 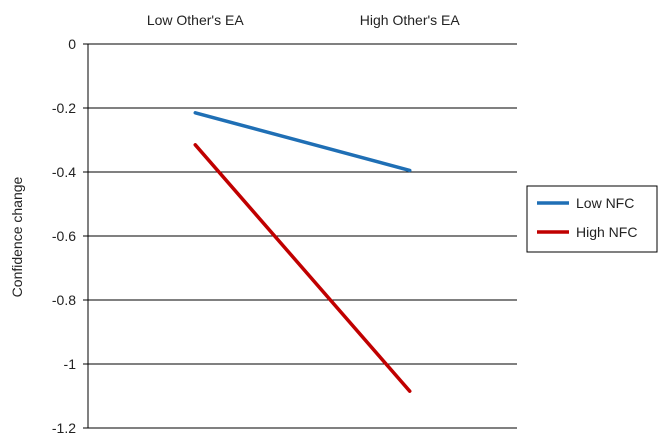 I want to click on legend-box, so click(x=592, y=219).